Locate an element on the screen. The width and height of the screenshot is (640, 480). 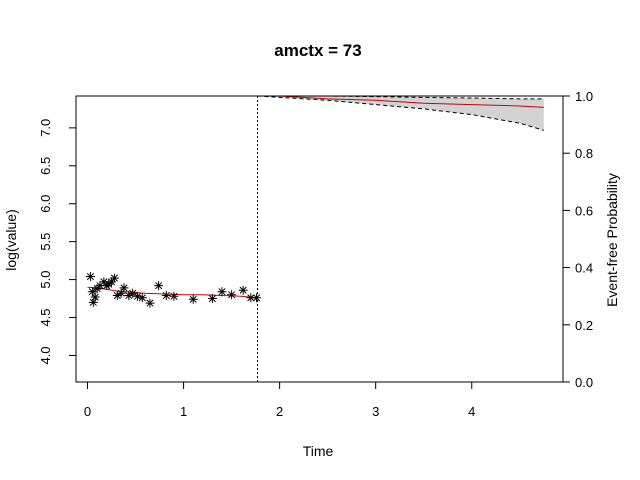
fitted-trajectory-line is located at coordinates (172, 292).